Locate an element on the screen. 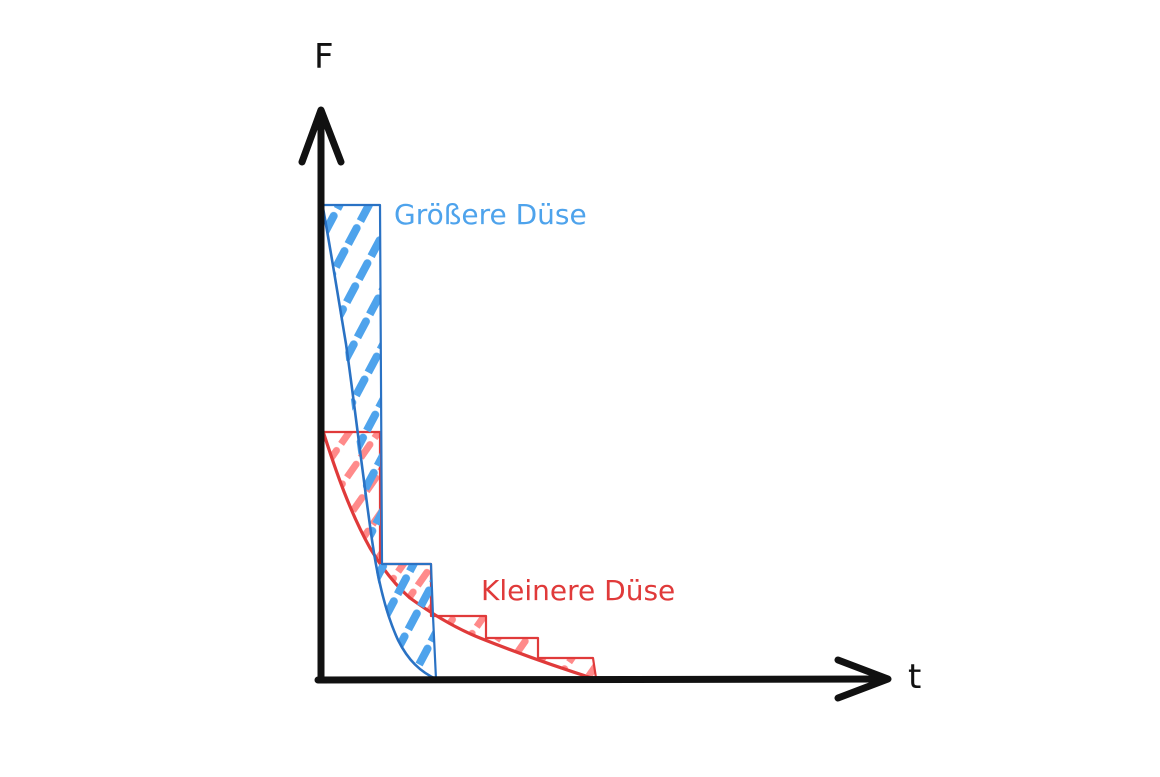  large-nozzle-curve is located at coordinates (380, 444).